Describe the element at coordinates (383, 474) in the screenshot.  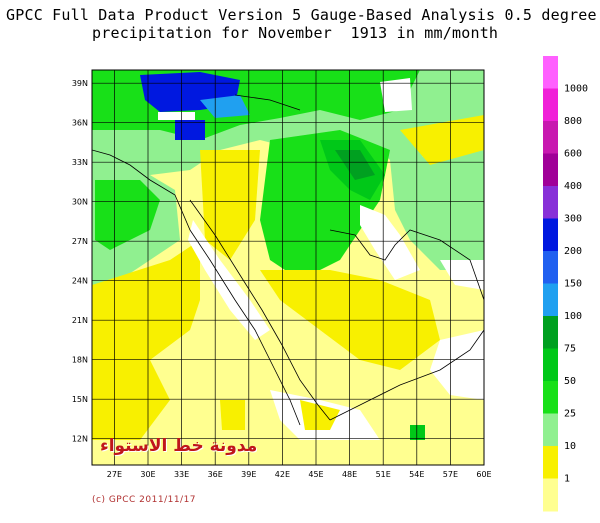
I see `lon-label-51E: 51E` at that location.